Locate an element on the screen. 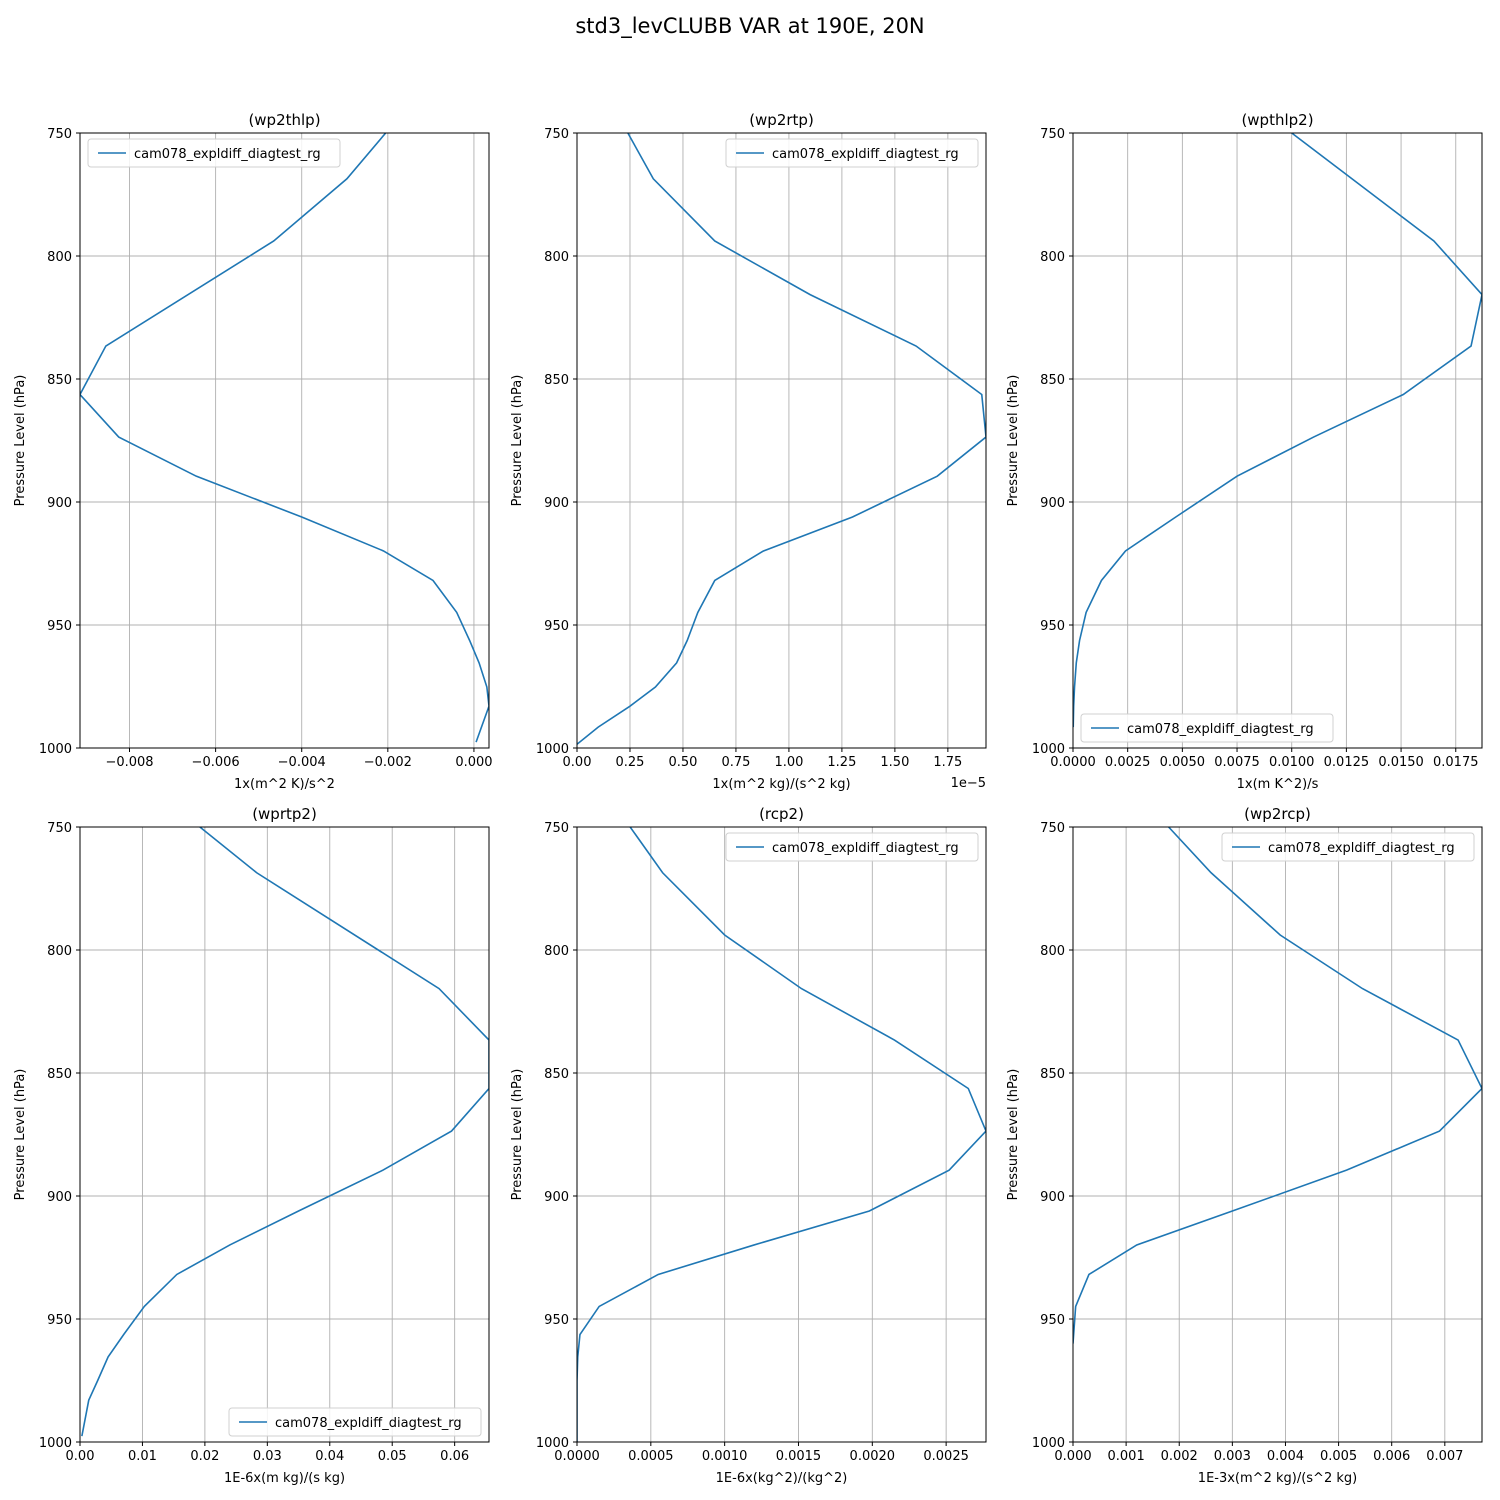 This screenshot has width=1500, height=1500. x-tick-label: −0.008 is located at coordinates (129, 762).